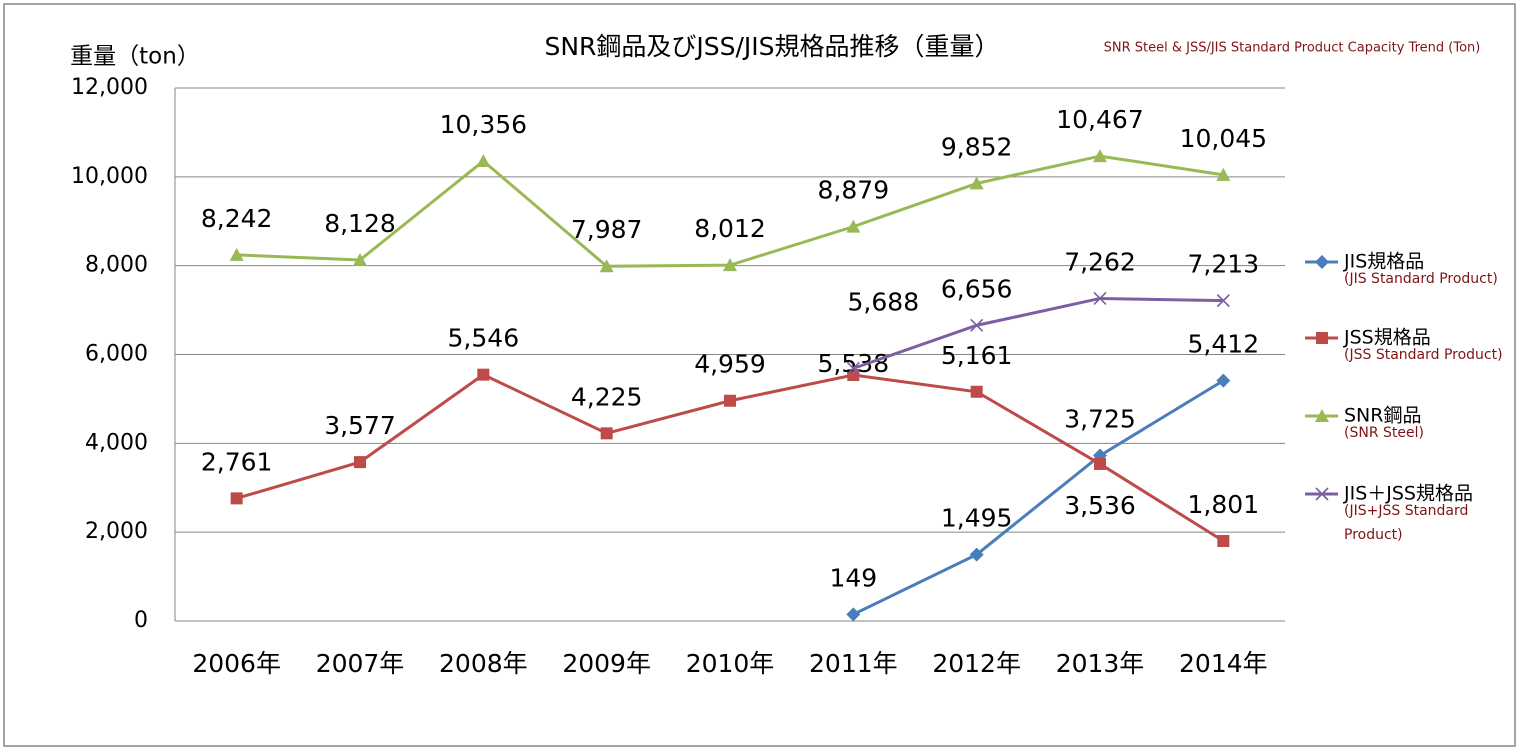  I want to click on x-tick-label: 2007年, so click(360, 663).